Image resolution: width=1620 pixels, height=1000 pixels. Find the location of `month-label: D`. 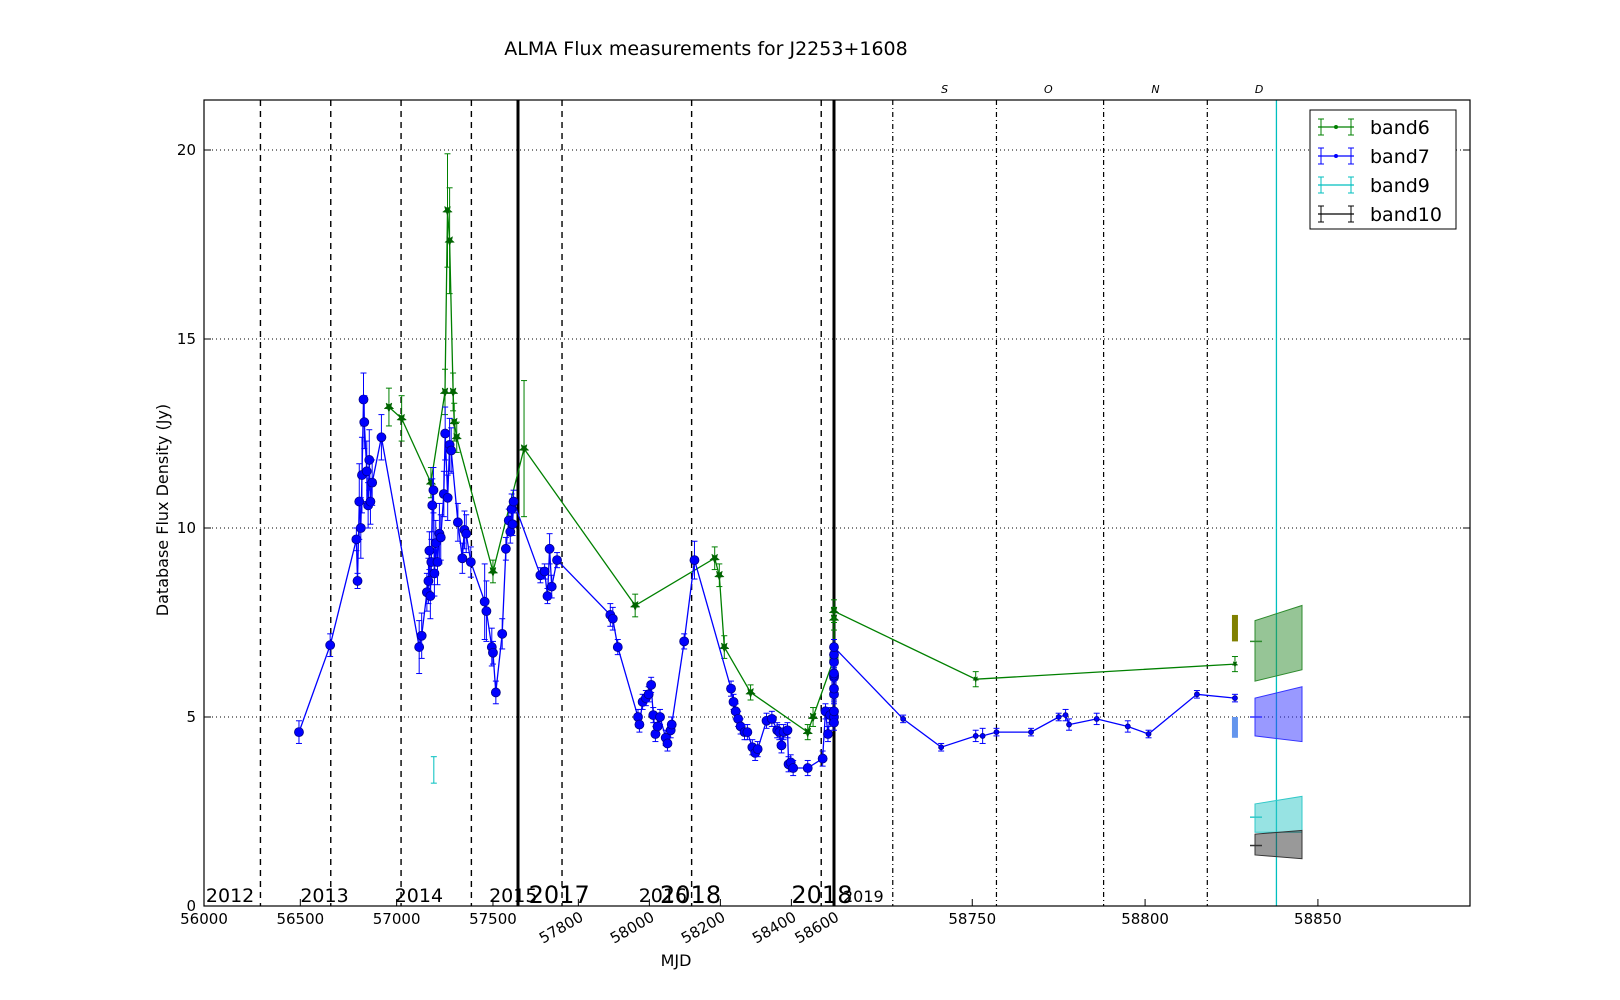

month-label: D is located at coordinates (1259, 89).